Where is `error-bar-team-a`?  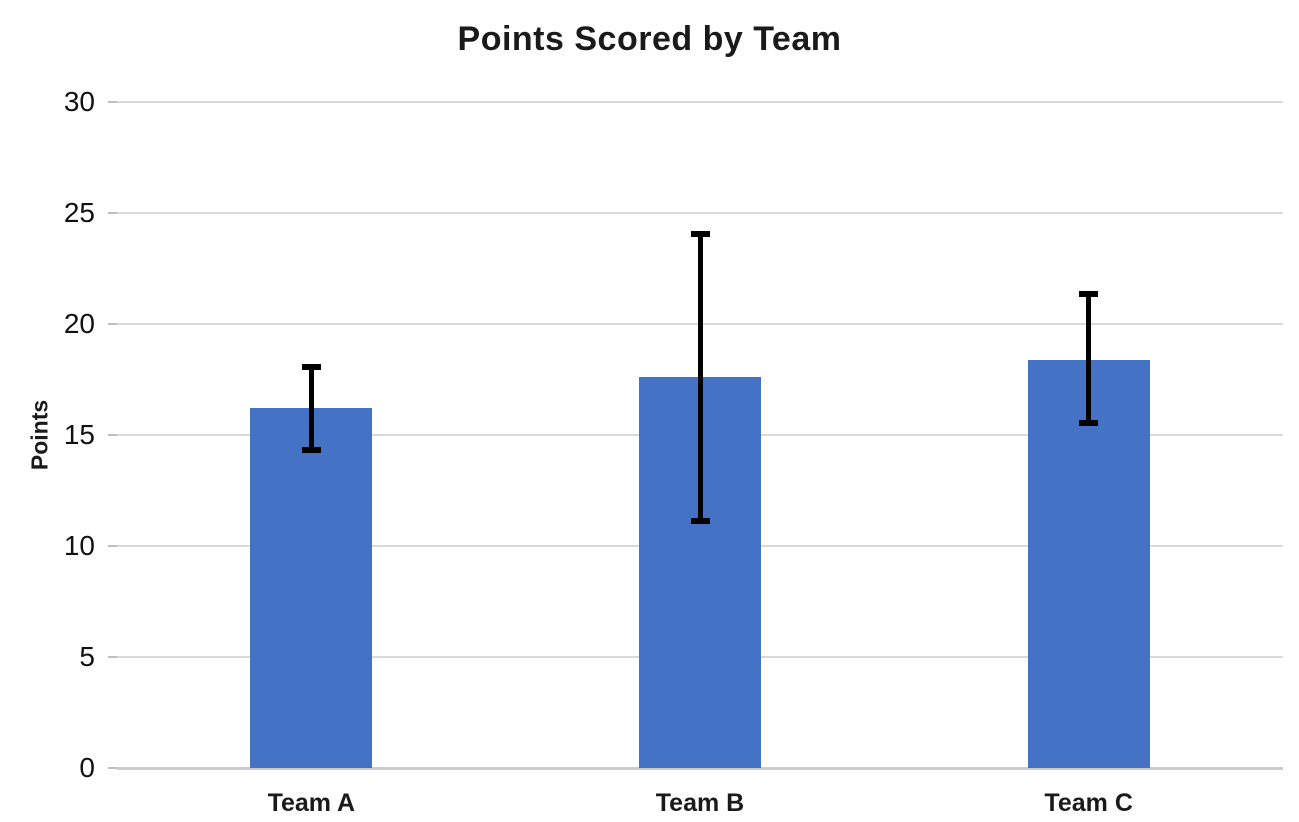 error-bar-team-a is located at coordinates (311, 408).